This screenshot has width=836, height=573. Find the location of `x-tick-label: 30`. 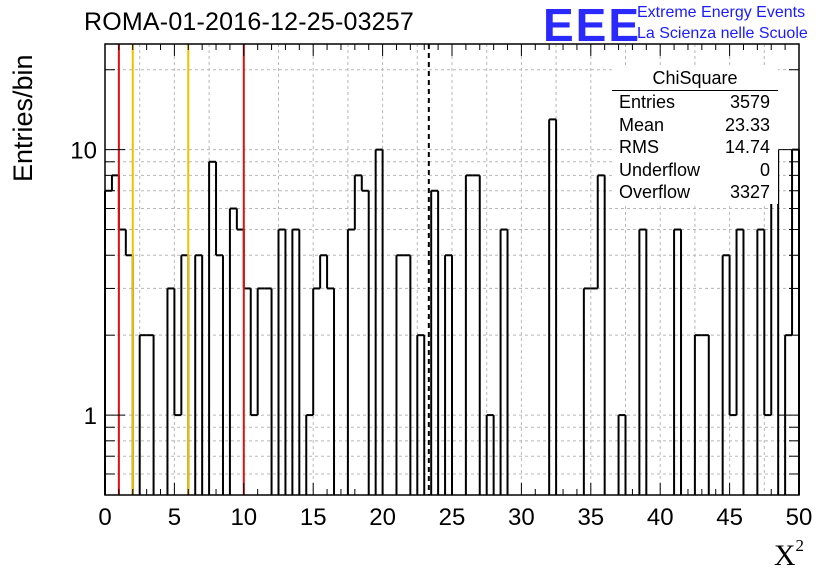

x-tick-label: 30 is located at coordinates (521, 517).